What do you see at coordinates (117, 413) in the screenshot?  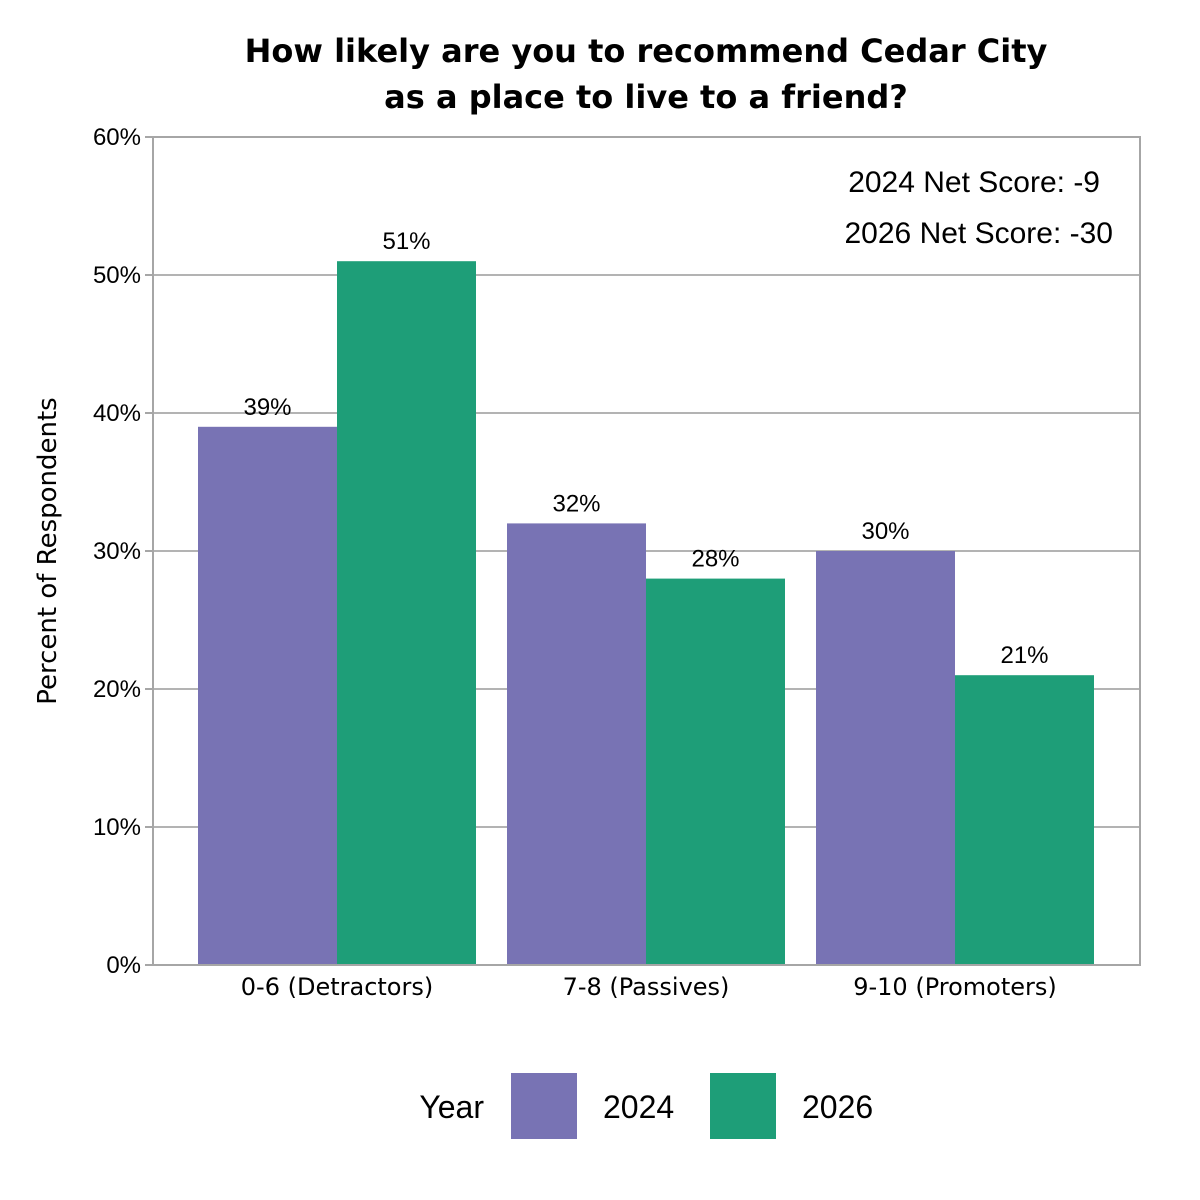 I see `y-tick-label: 40%` at bounding box center [117, 413].